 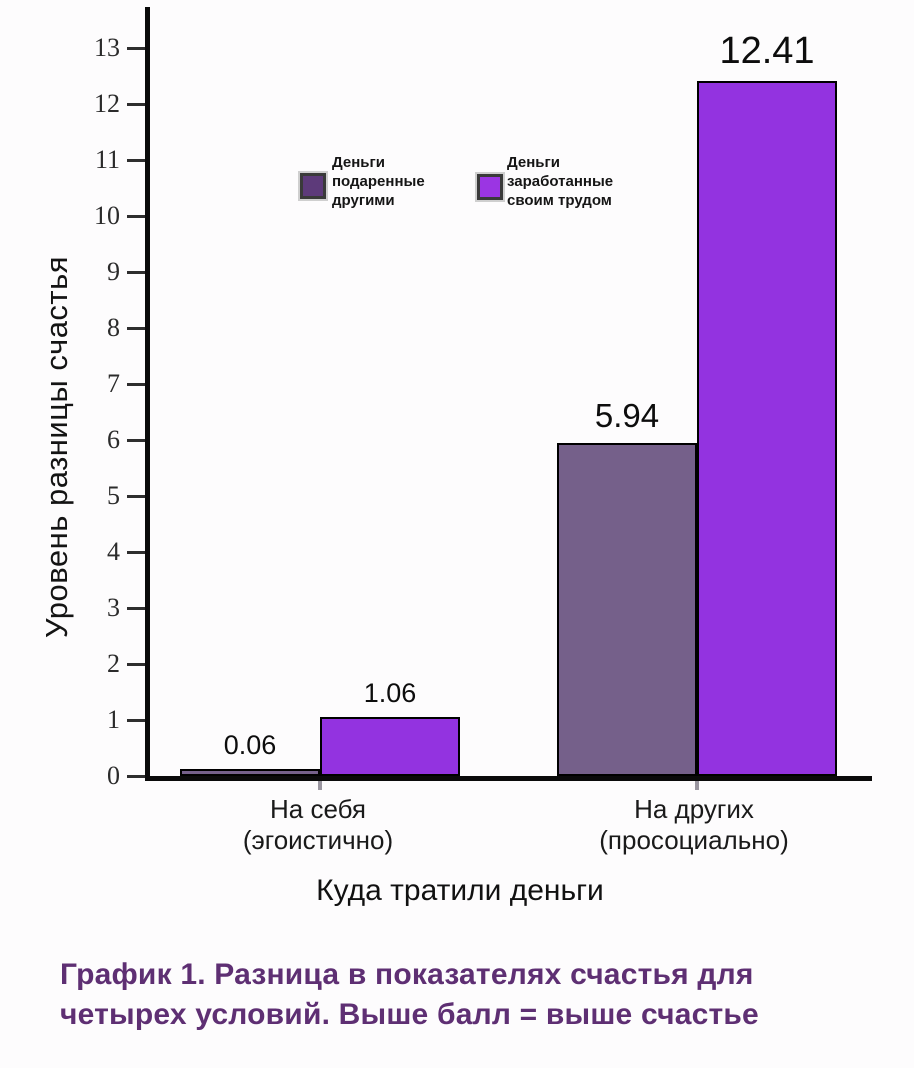 I want to click on y-tick-label: 8, so click(x=113, y=327).